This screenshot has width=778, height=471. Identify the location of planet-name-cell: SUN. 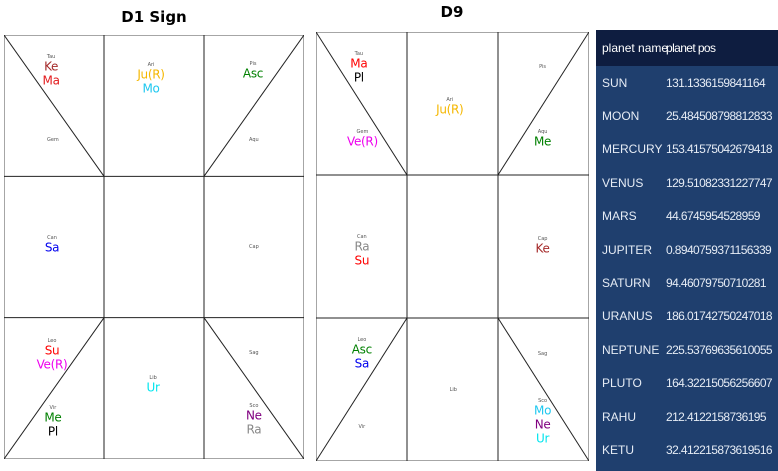
(615, 82).